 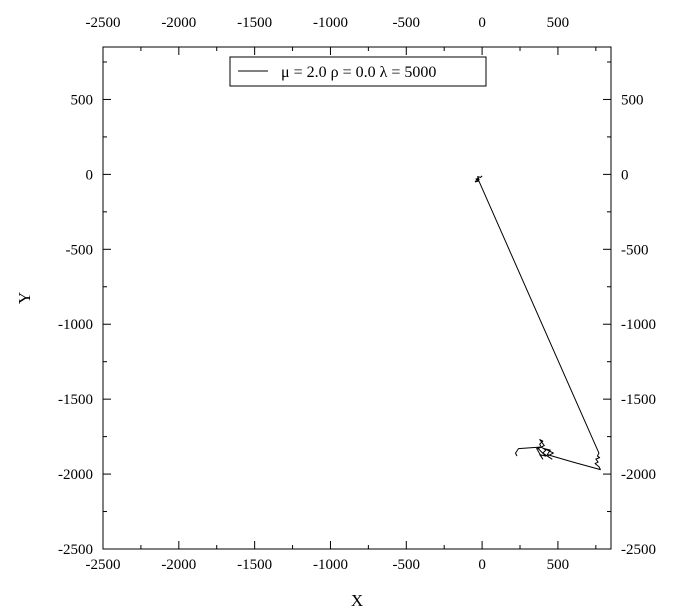 I want to click on y-tick-label-right: -1000, so click(x=638, y=325).